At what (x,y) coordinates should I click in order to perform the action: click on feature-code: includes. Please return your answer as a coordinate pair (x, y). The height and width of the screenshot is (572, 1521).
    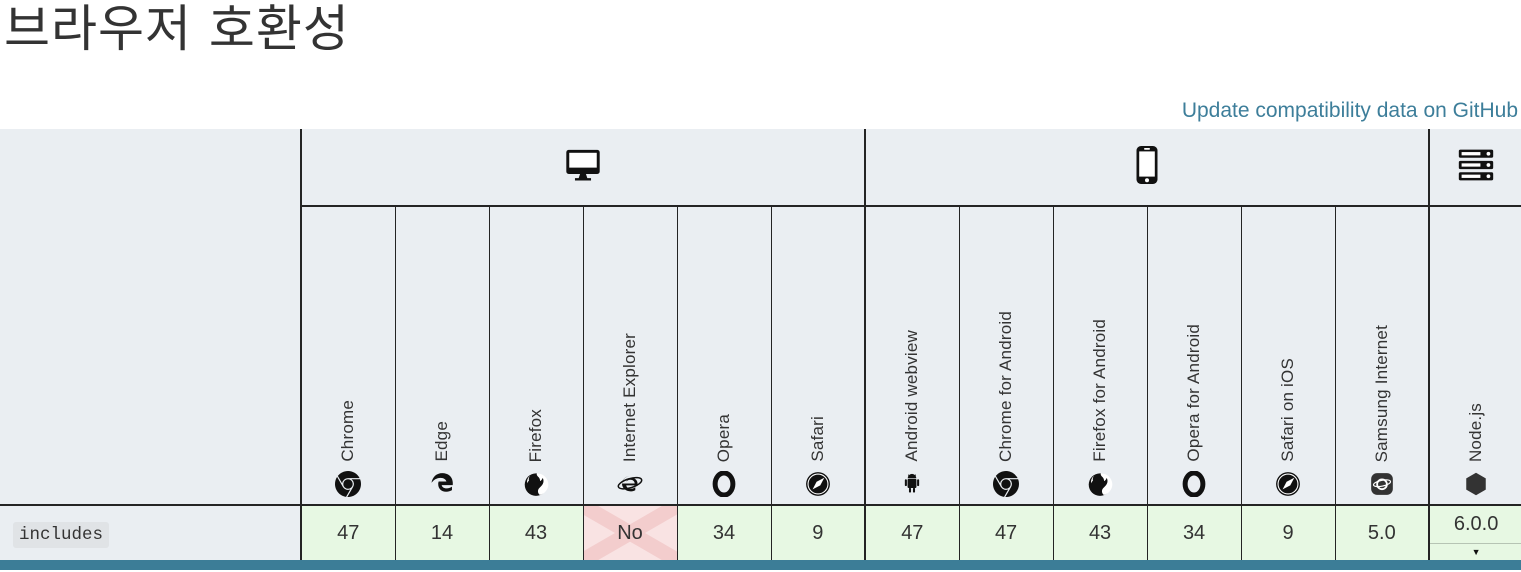
    Looking at the image, I should click on (61, 534).